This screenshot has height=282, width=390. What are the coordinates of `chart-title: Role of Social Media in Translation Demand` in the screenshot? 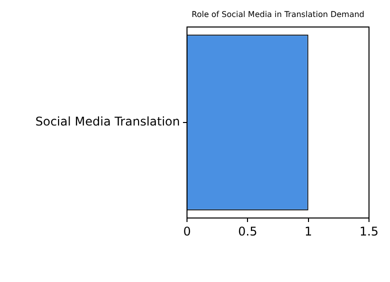 It's located at (278, 14).